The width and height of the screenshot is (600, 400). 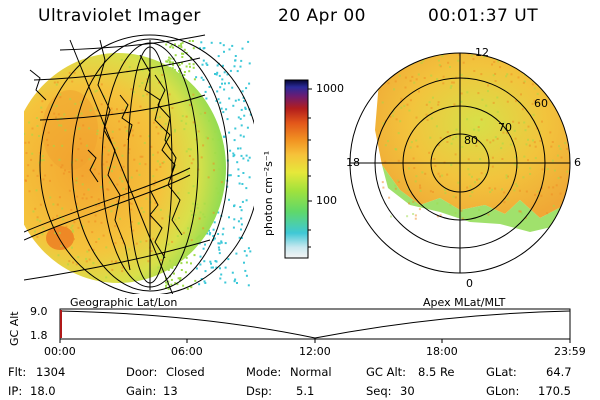 What do you see at coordinates (310, 168) in the screenshot?
I see `colorbar-ticks` at bounding box center [310, 168].